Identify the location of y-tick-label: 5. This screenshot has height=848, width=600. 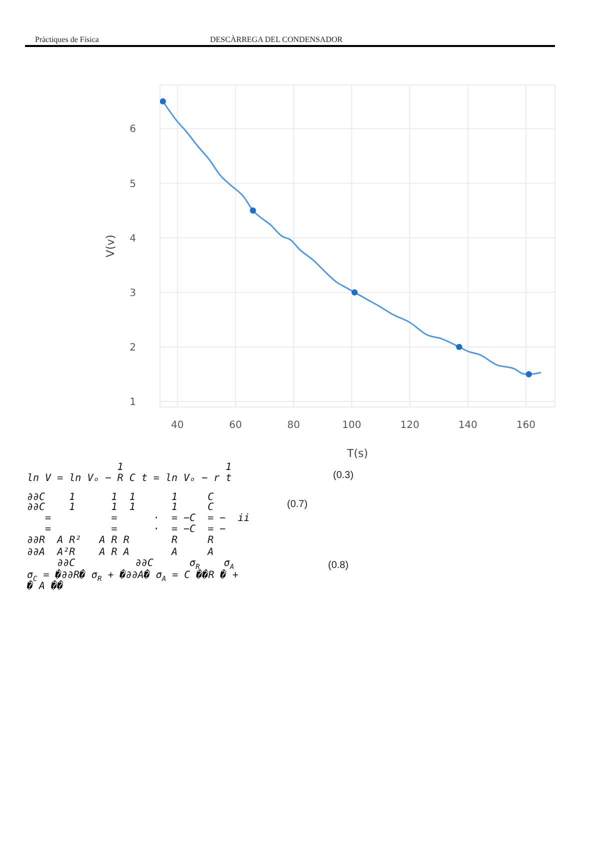
(133, 184).